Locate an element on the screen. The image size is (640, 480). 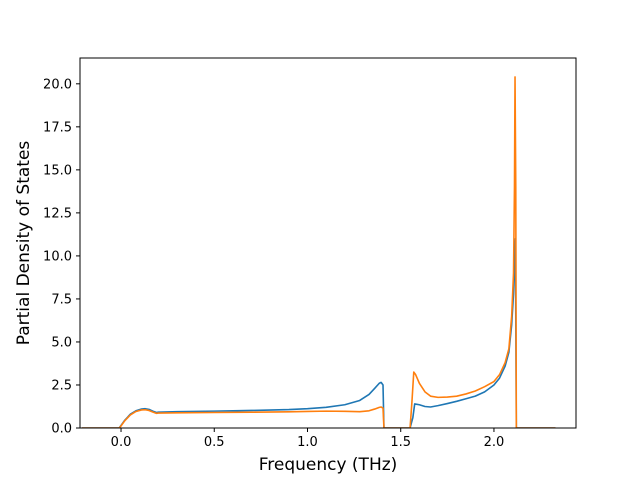
x-tick-label: 1.5 is located at coordinates (400, 442).